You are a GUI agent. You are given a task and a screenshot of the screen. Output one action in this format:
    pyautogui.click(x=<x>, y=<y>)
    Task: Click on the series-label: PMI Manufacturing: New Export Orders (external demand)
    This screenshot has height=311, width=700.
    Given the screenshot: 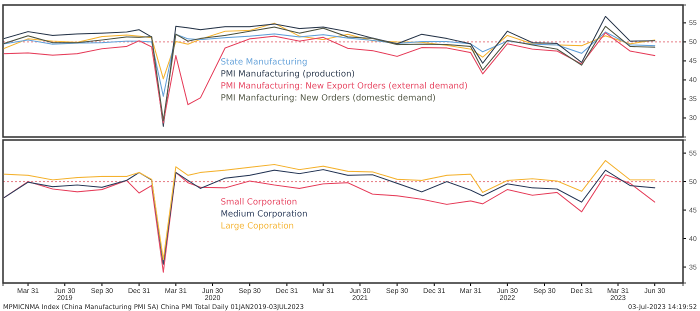 What is the action you would take?
    pyautogui.click(x=344, y=86)
    